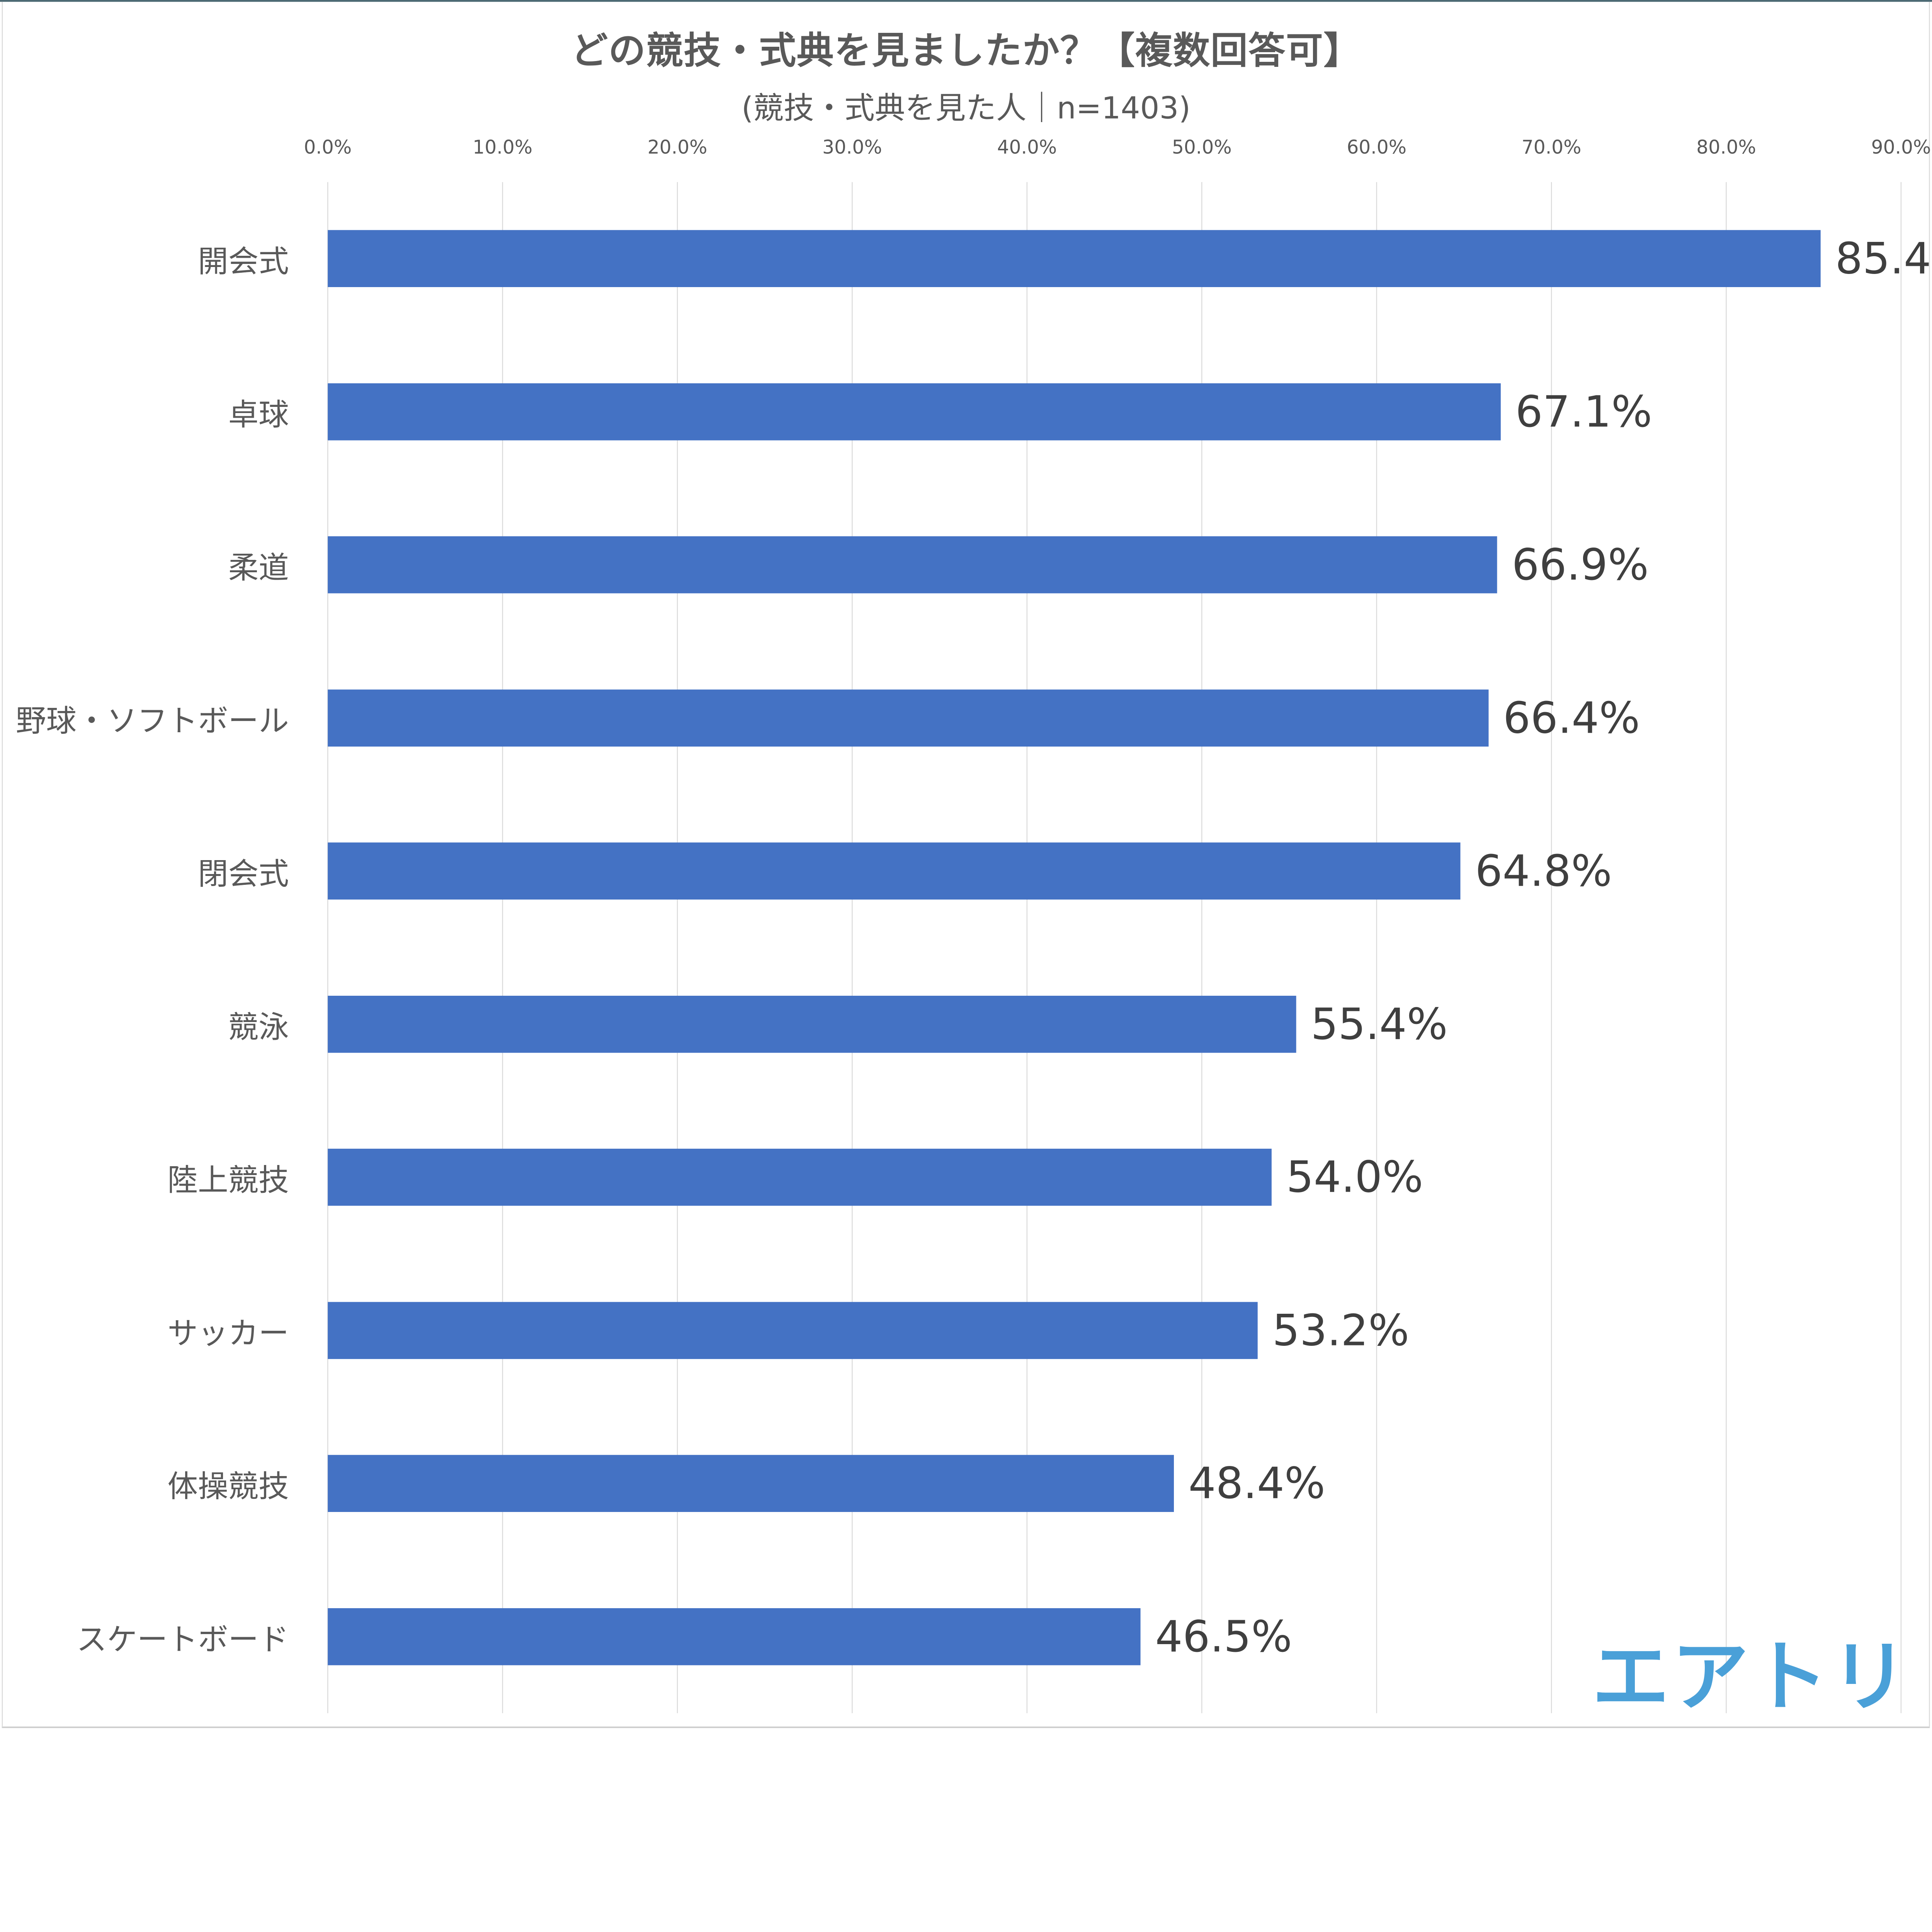  I want to click on bar-row: 48.4%, so click(1114, 1483).